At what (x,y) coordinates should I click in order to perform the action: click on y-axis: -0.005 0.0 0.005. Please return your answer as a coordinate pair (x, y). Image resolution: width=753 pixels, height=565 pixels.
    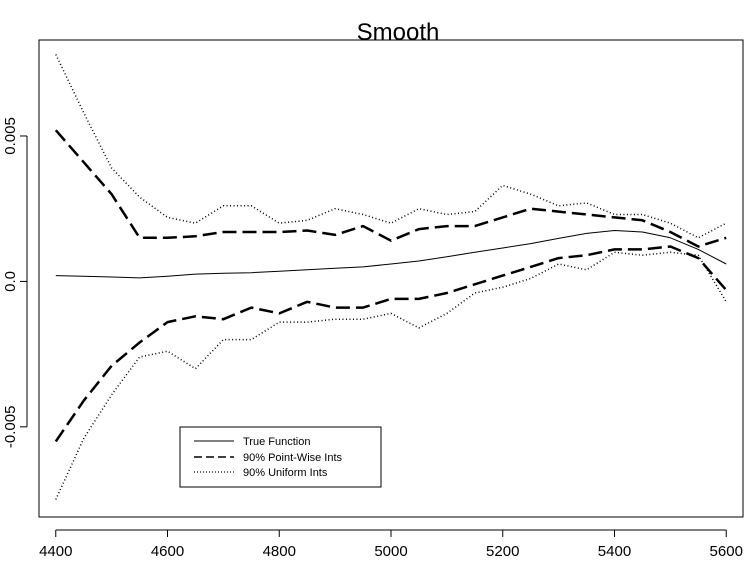
    Looking at the image, I should click on (15, 283).